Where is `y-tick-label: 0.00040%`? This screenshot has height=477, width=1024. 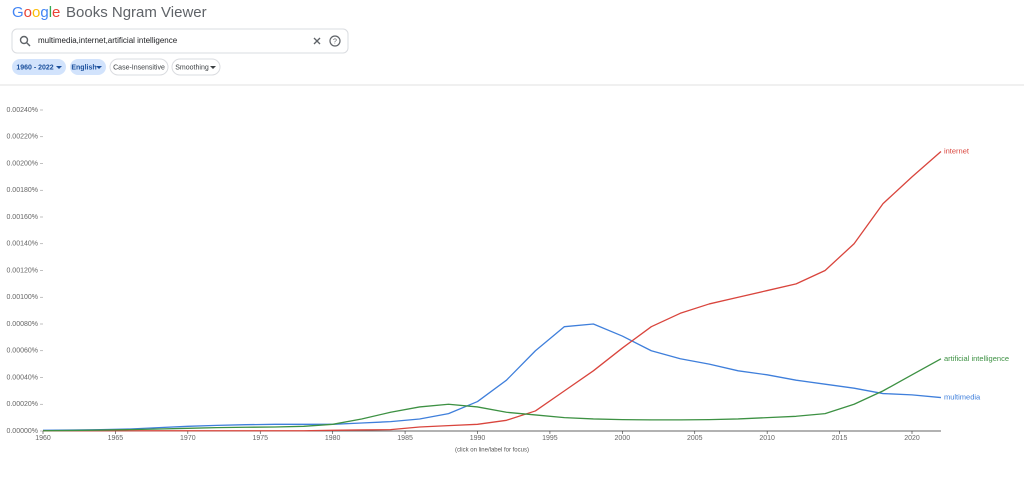
y-tick-label: 0.00040% is located at coordinates (22, 377).